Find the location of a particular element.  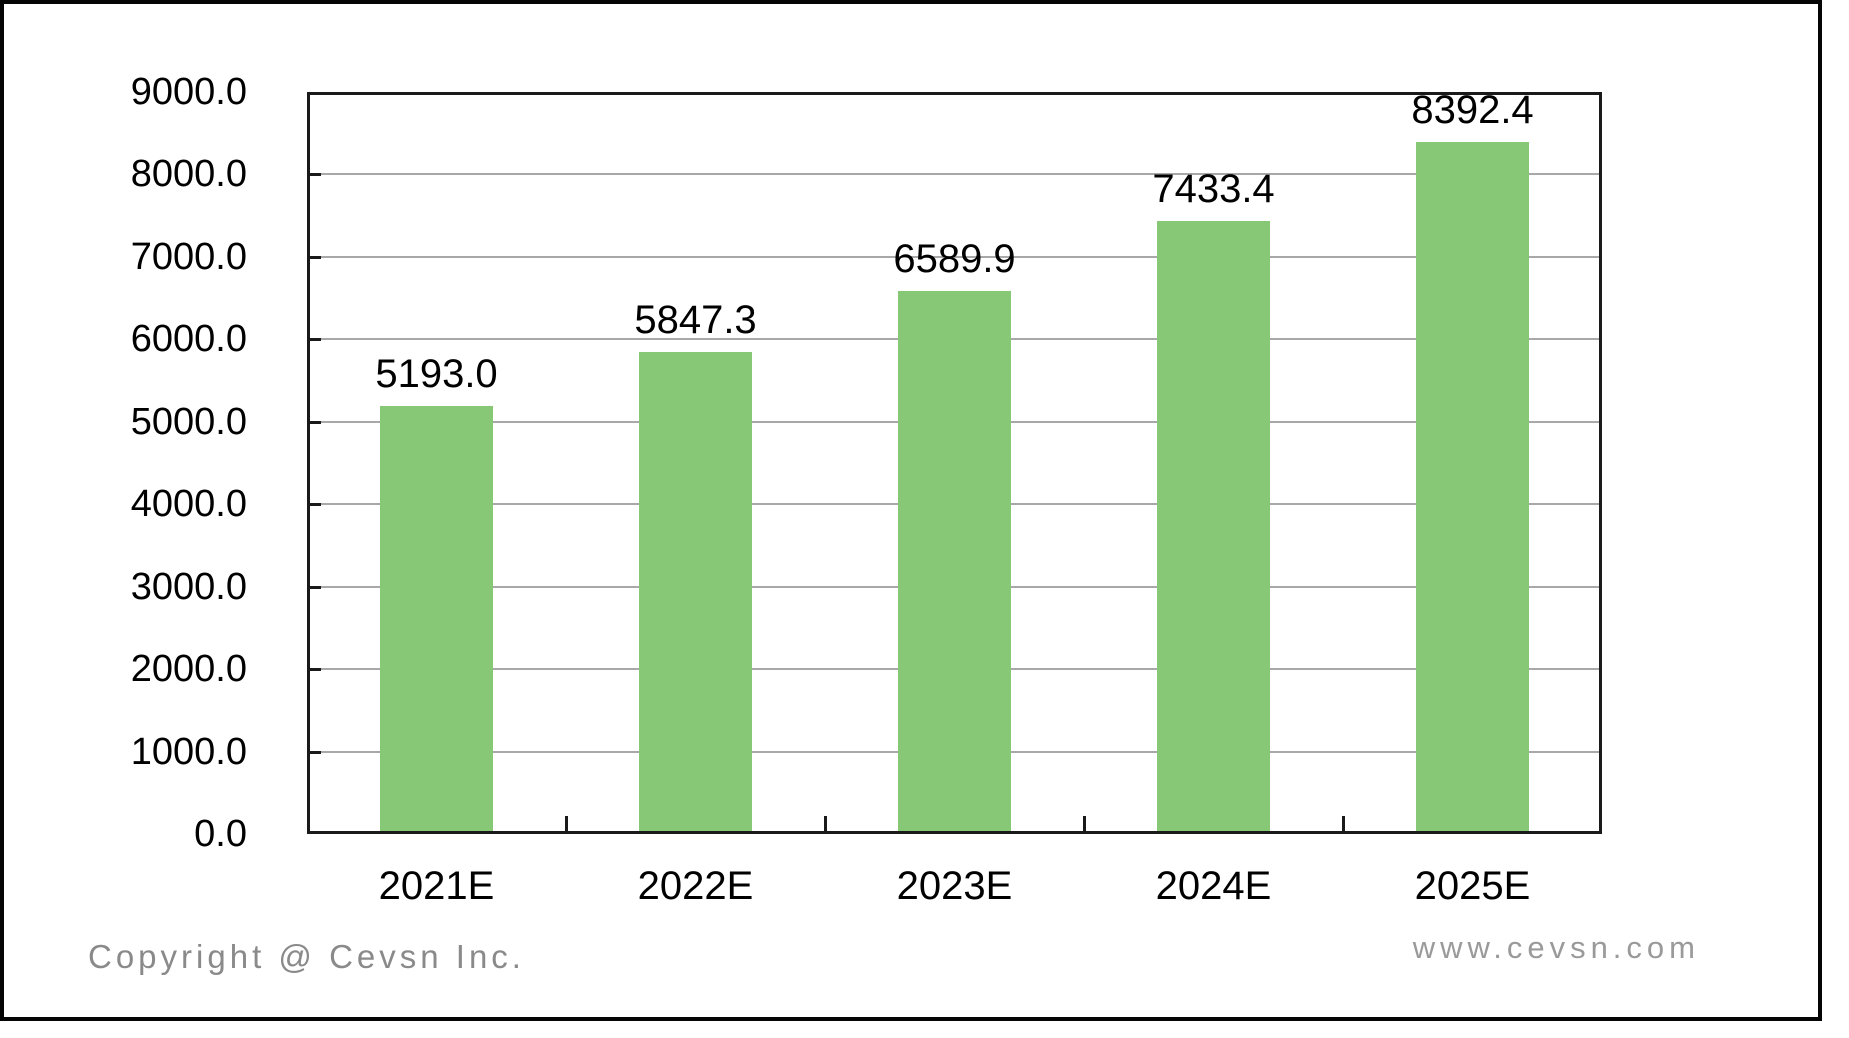

y-axis-tick-label: 3000.0 is located at coordinates (188, 586).